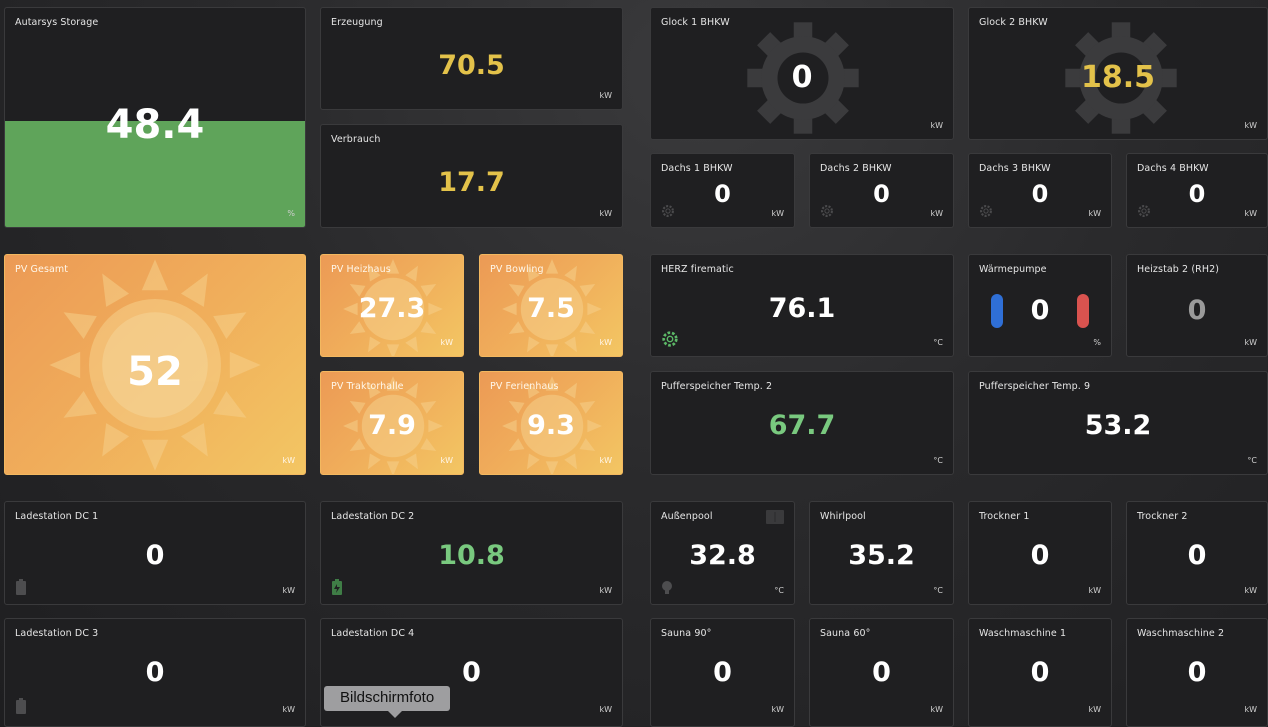  What do you see at coordinates (695, 22) in the screenshot?
I see `tile-title: Glock 1 BHKW` at bounding box center [695, 22].